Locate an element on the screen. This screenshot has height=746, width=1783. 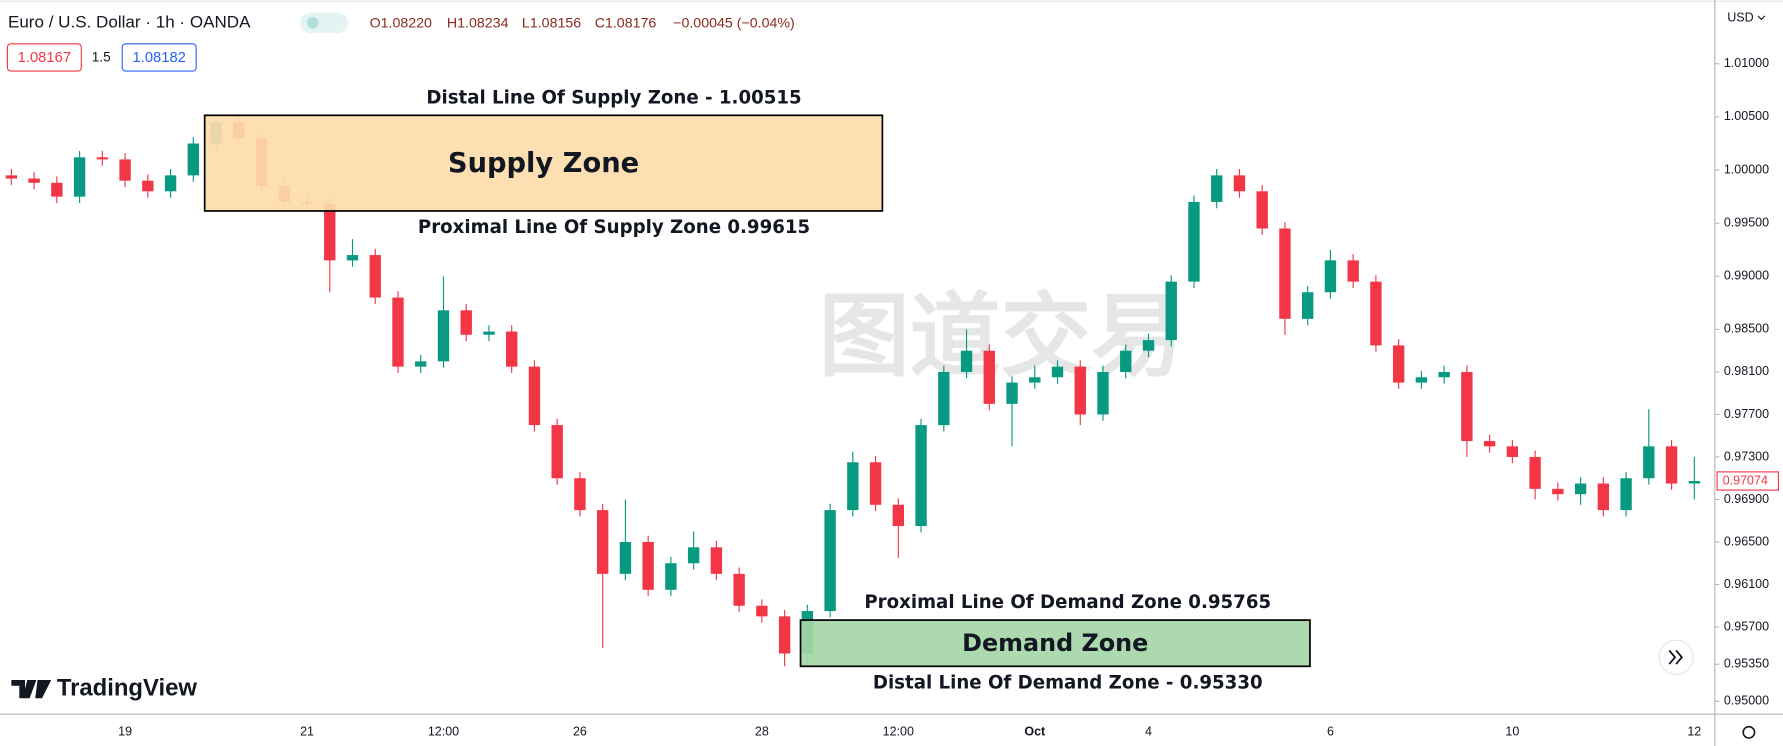
x-tick-label: 10 is located at coordinates (1512, 732).